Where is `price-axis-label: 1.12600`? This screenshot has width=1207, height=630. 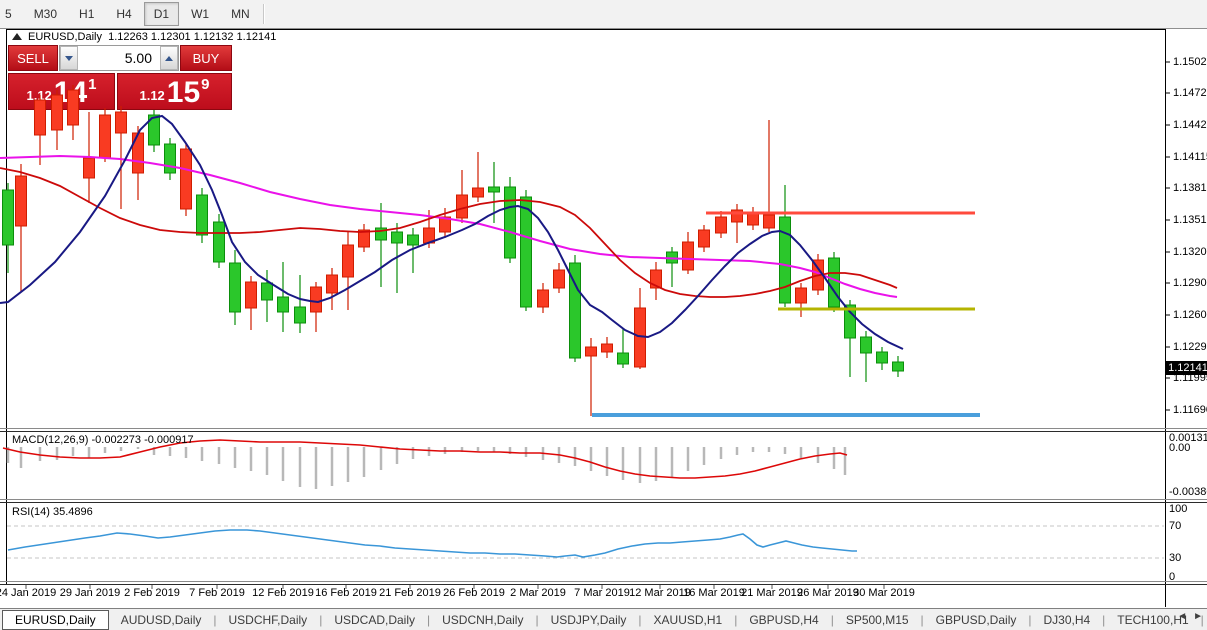
price-axis-label: 1.12600 is located at coordinates (1190, 315).